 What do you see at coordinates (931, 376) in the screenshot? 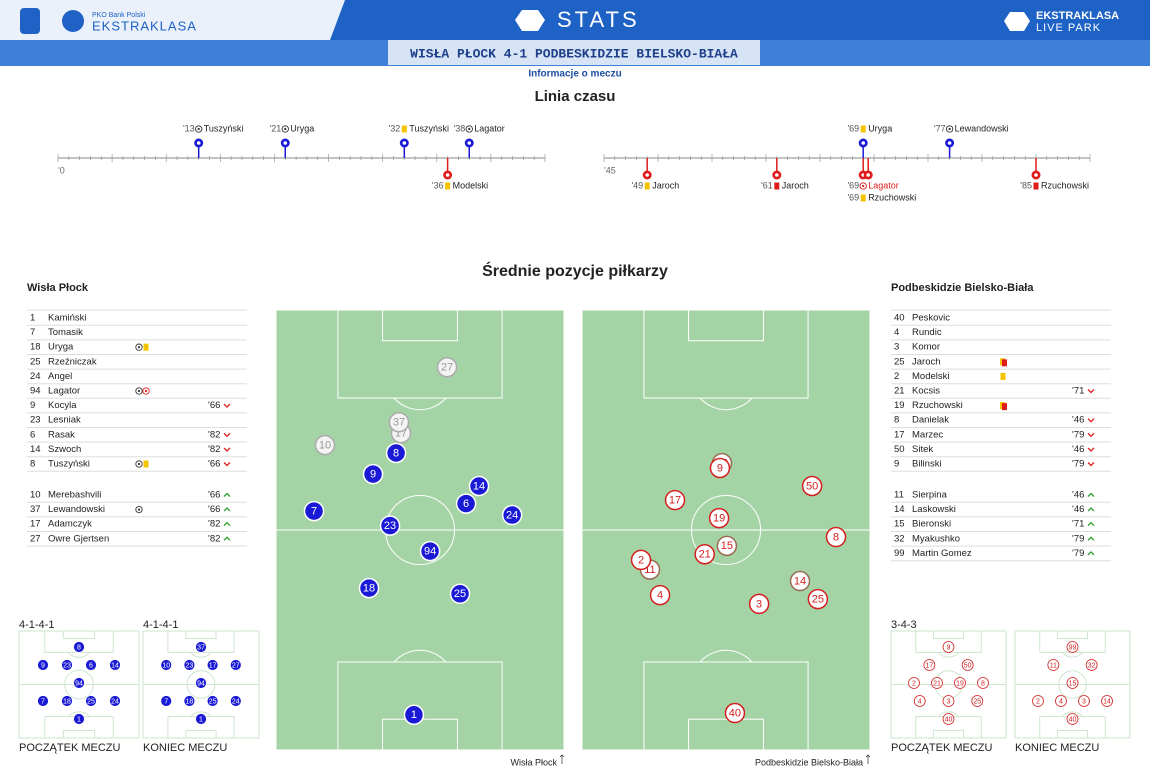
I see `player-name: Modelski` at bounding box center [931, 376].